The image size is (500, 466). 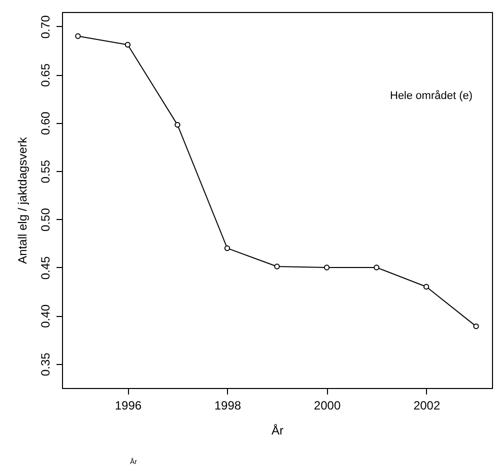 I want to click on y-tick-label: 0.40, so click(x=45, y=316).